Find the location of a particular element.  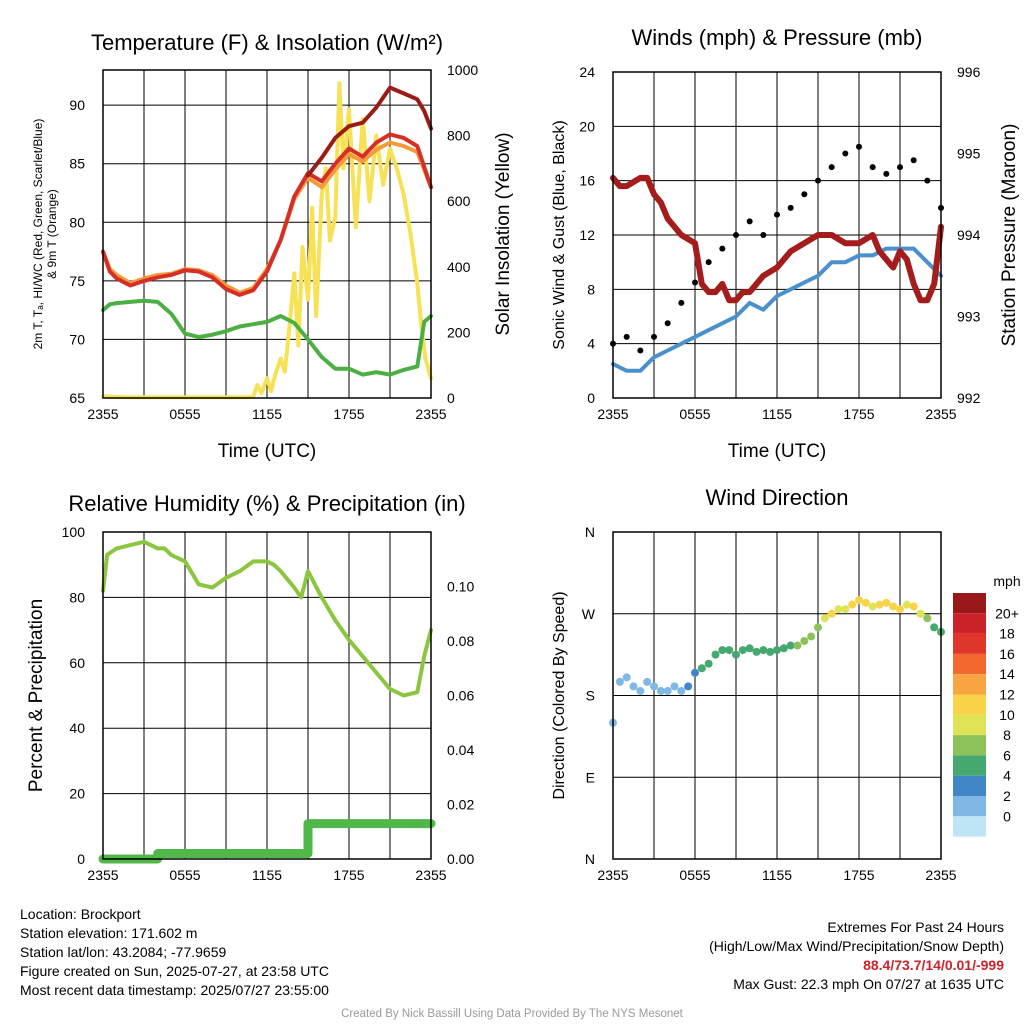

y-tick-label: 75 is located at coordinates (77, 281).